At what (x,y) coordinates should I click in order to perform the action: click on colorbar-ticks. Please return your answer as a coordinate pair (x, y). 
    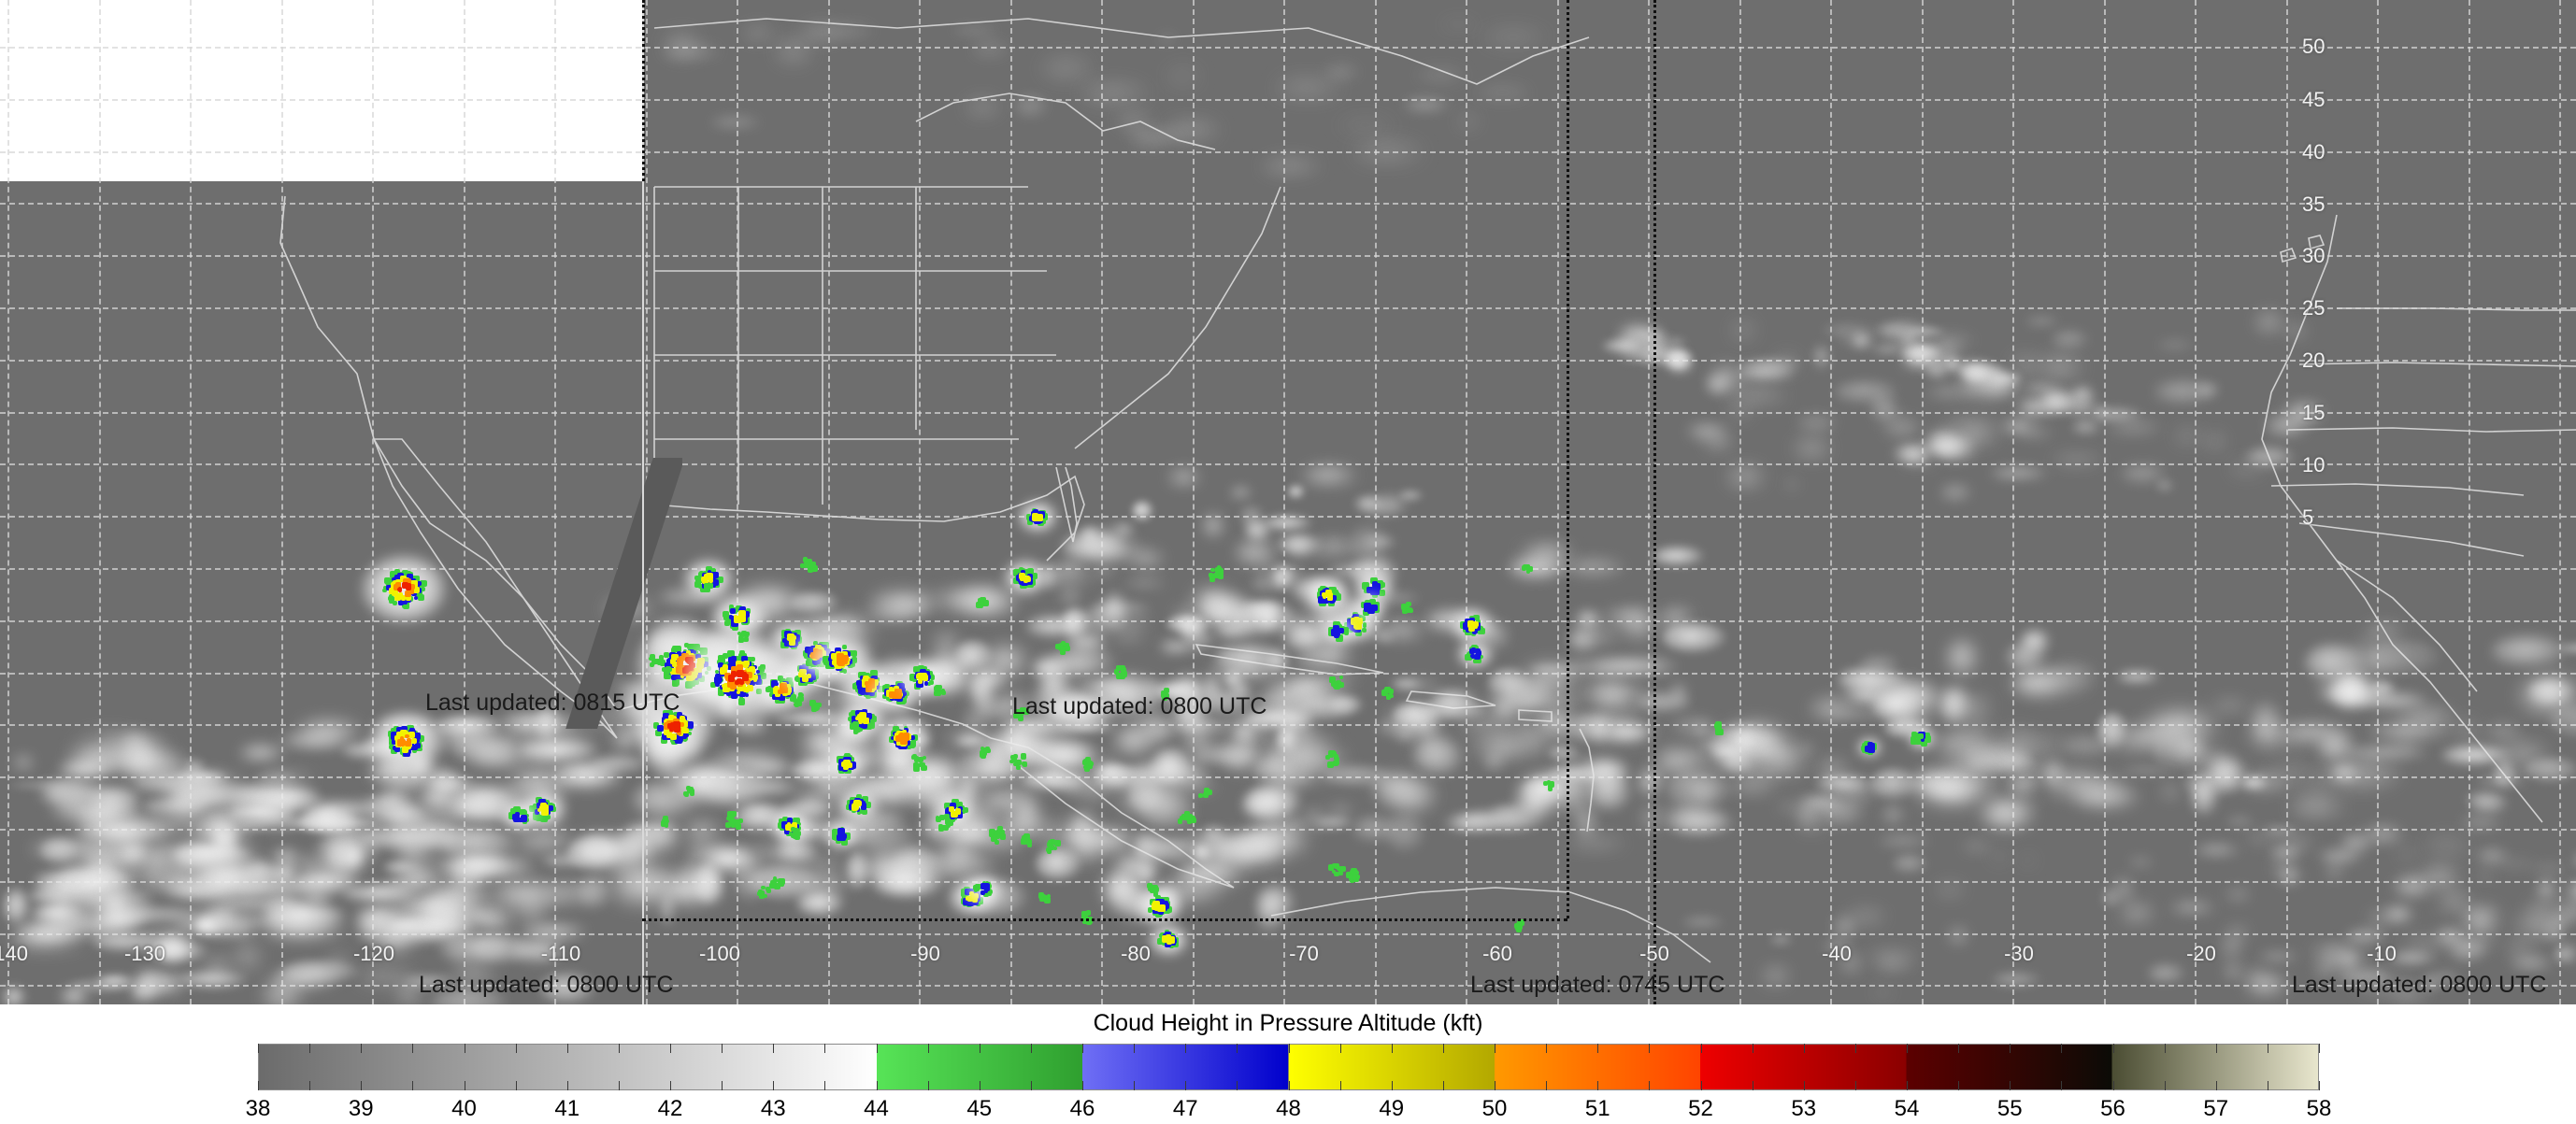
    Looking at the image, I should click on (1289, 1067).